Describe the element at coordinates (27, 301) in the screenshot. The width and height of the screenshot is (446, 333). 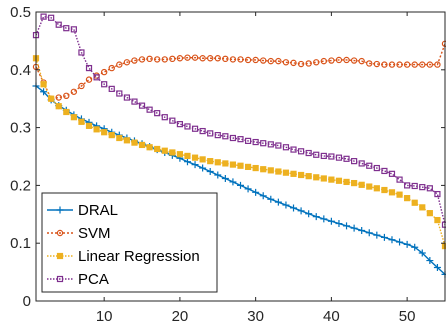
I see `y-tick-label: 0` at that location.